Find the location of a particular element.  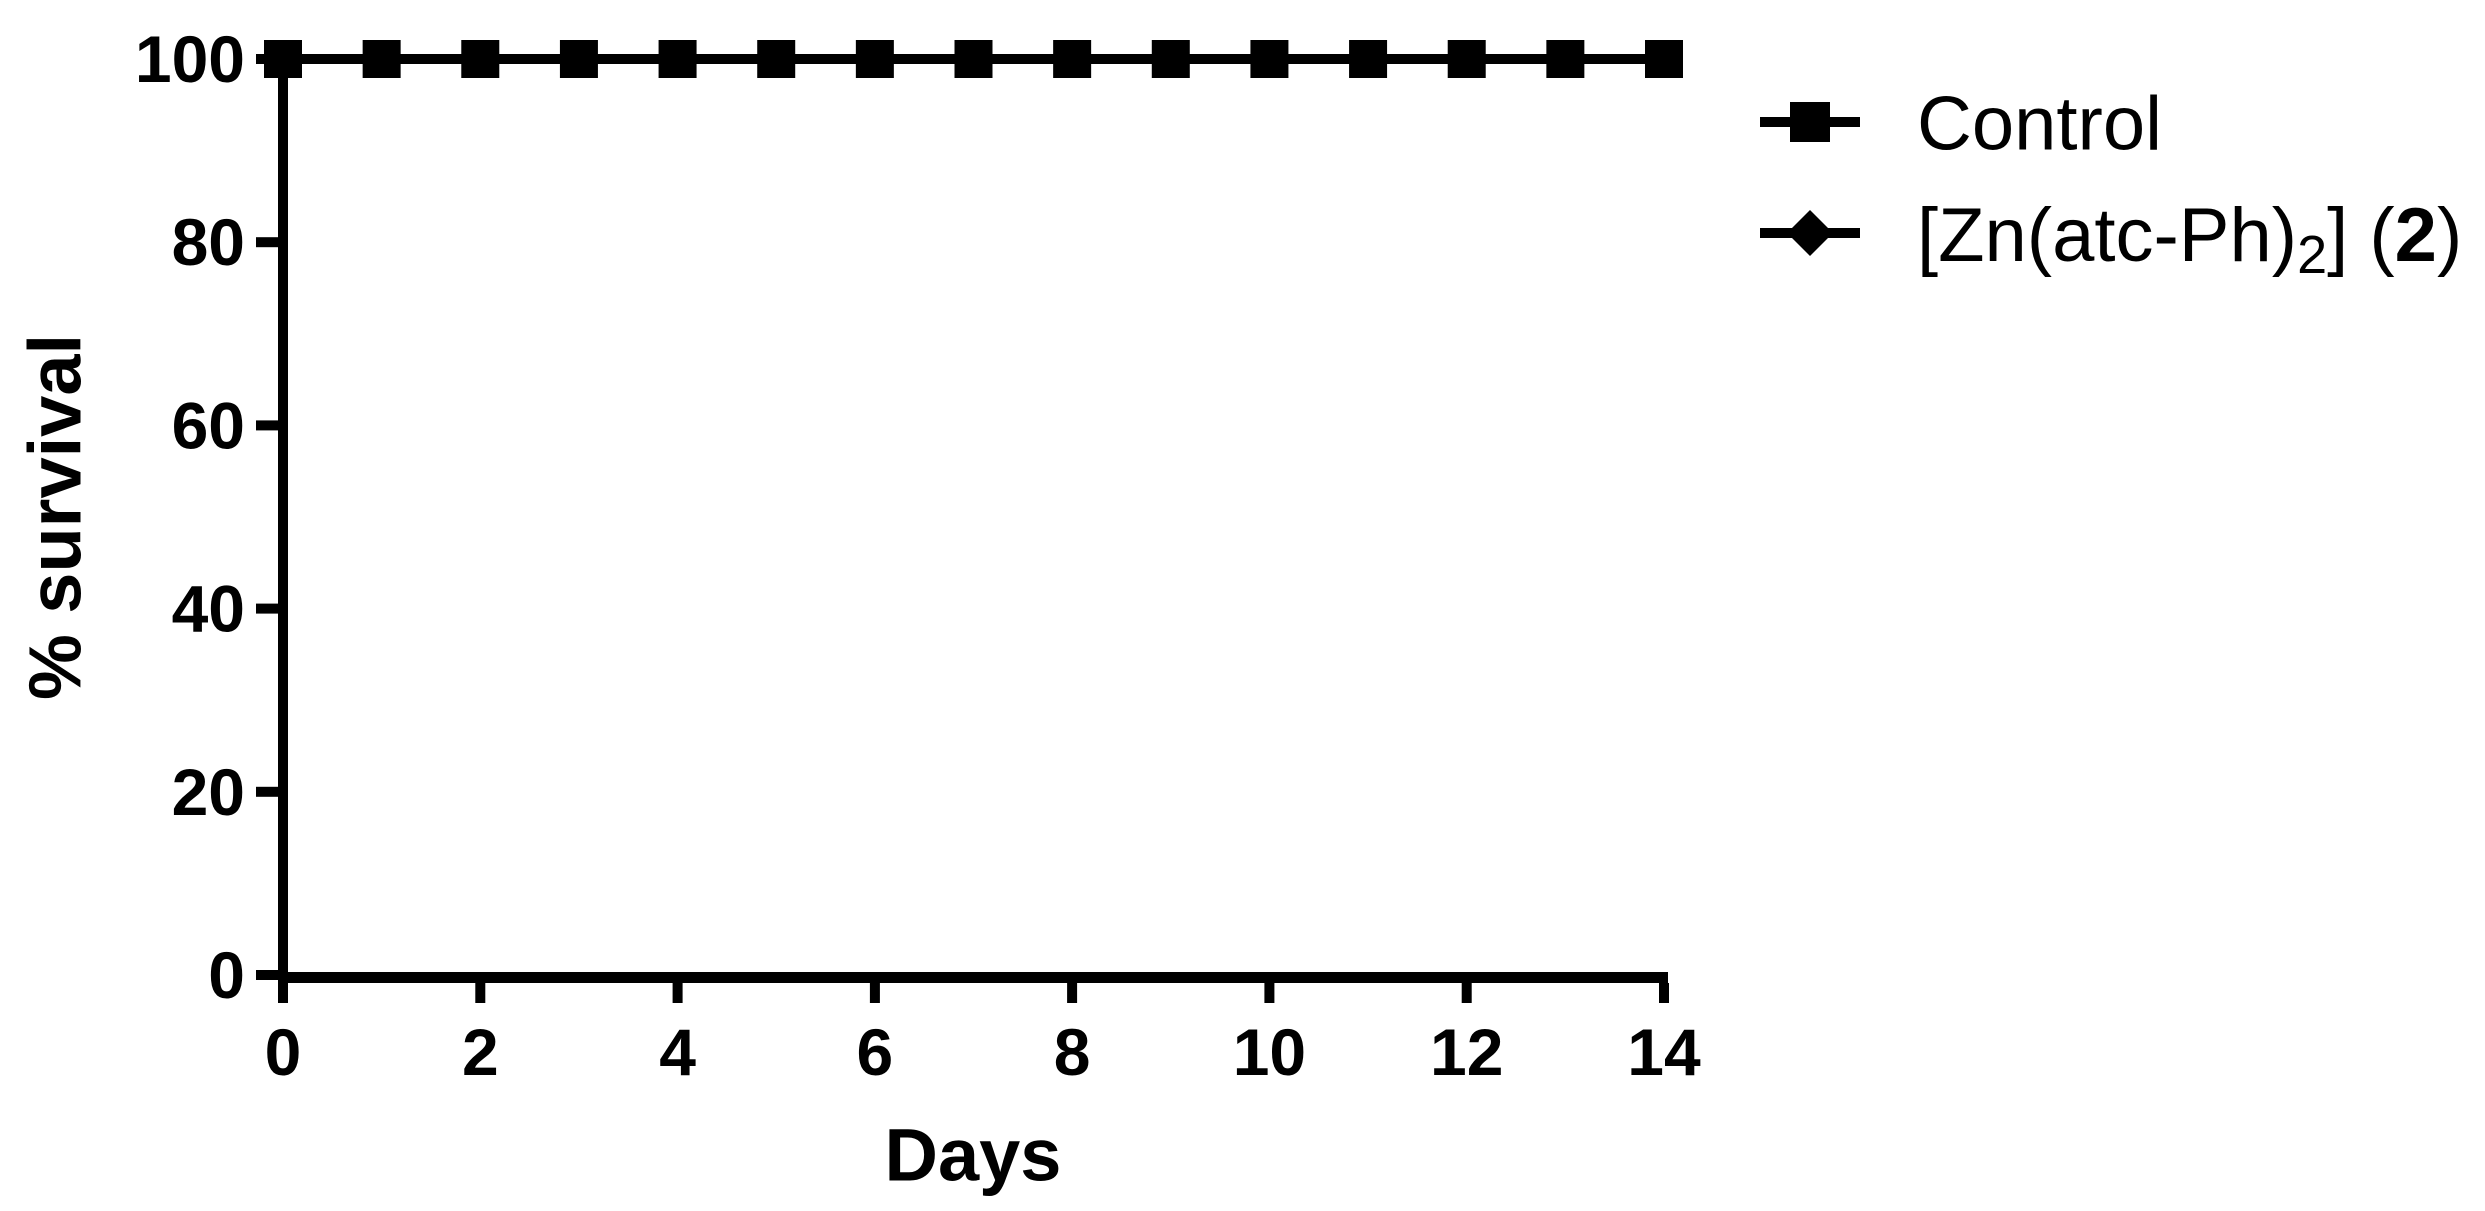

x-axis-title: Days is located at coordinates (973, 1155).